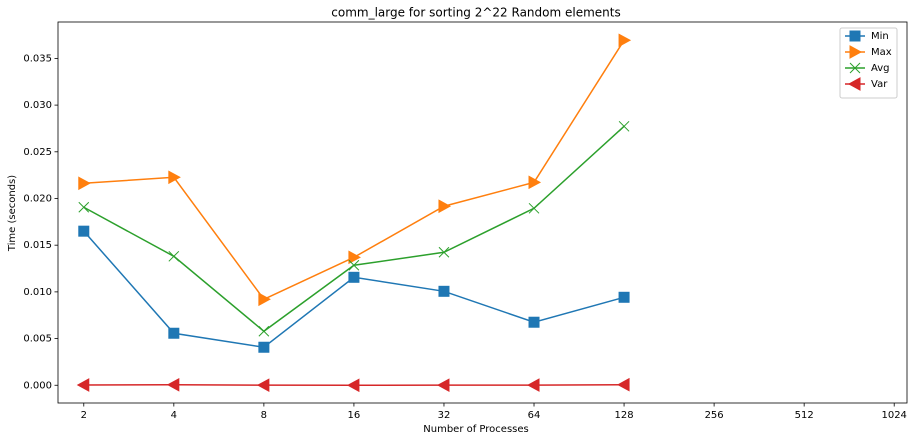 Image resolution: width=913 pixels, height=441 pixels. What do you see at coordinates (804, 415) in the screenshot?
I see `x-tick-label: 512` at bounding box center [804, 415].